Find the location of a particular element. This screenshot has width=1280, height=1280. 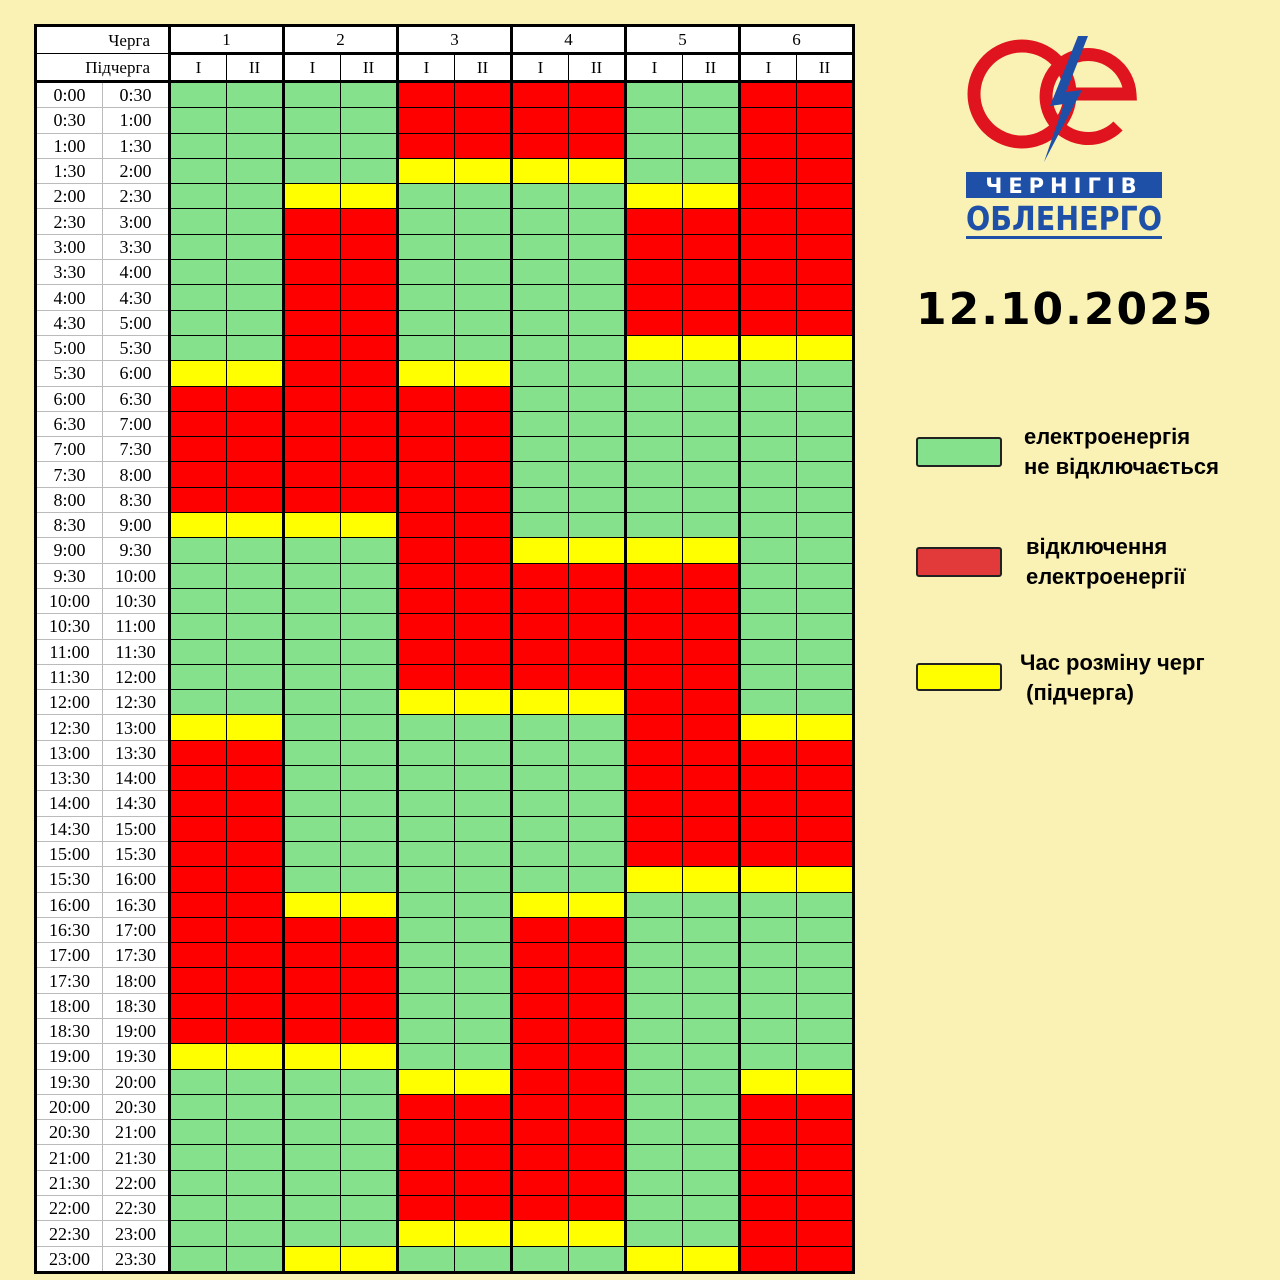

time-from: 18:00 is located at coordinates (69, 1005).